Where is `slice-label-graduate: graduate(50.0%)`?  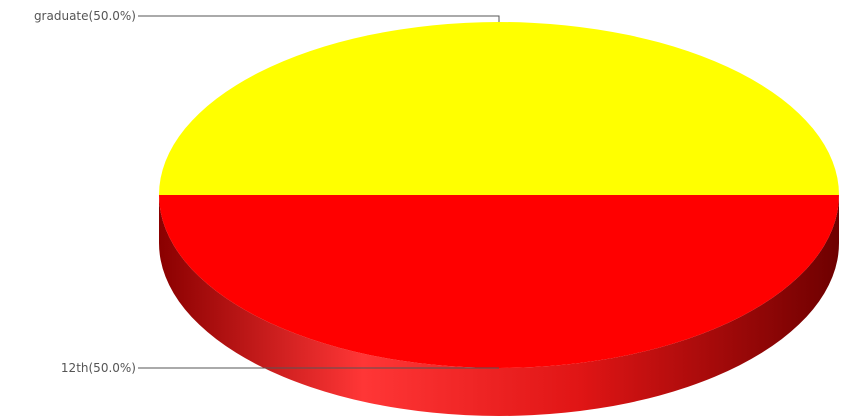
slice-label-graduate: graduate(50.0%) is located at coordinates (85, 16).